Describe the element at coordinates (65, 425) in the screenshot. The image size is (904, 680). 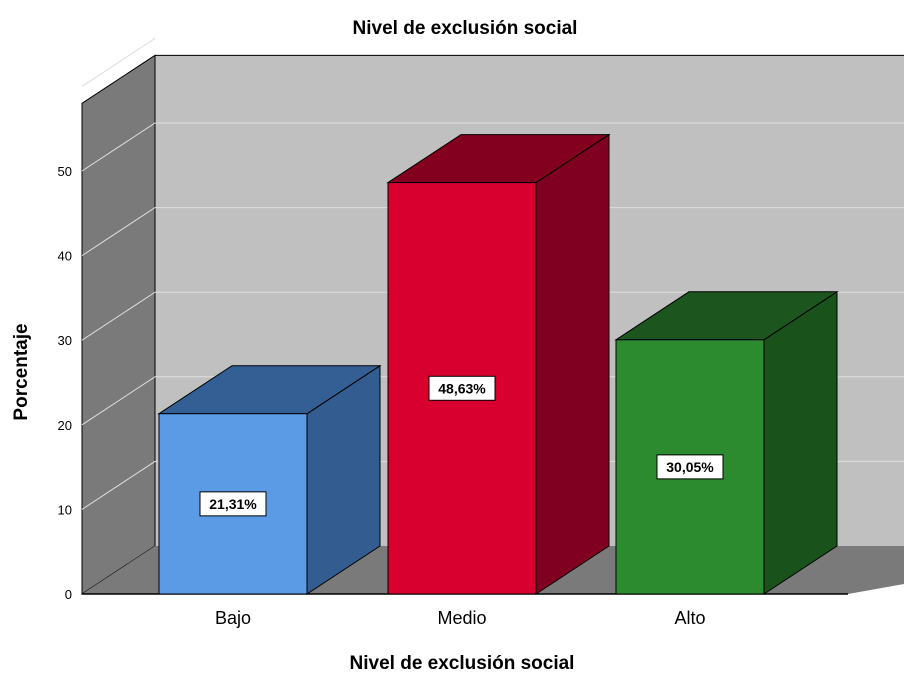
I see `y-tick-label: 20` at that location.